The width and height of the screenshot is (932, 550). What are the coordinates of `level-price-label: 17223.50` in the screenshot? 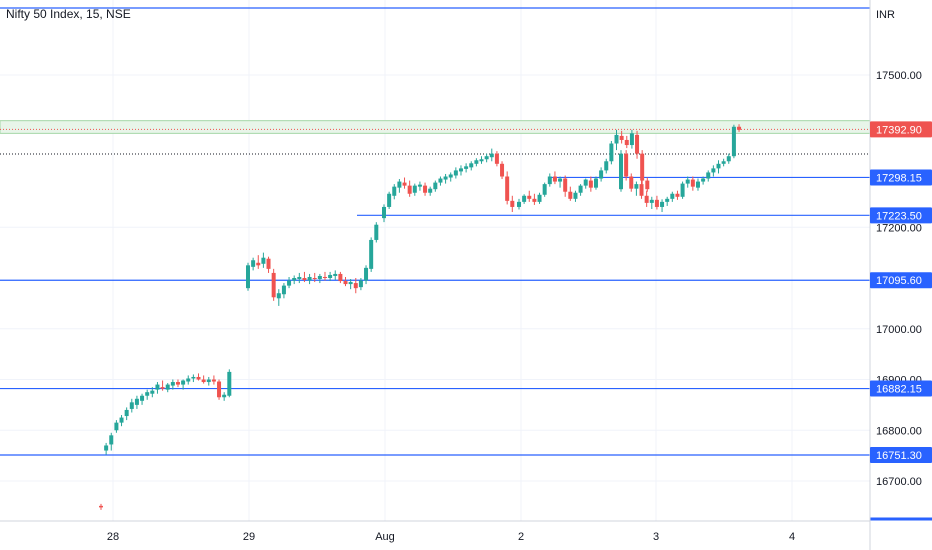 It's located at (899, 216).